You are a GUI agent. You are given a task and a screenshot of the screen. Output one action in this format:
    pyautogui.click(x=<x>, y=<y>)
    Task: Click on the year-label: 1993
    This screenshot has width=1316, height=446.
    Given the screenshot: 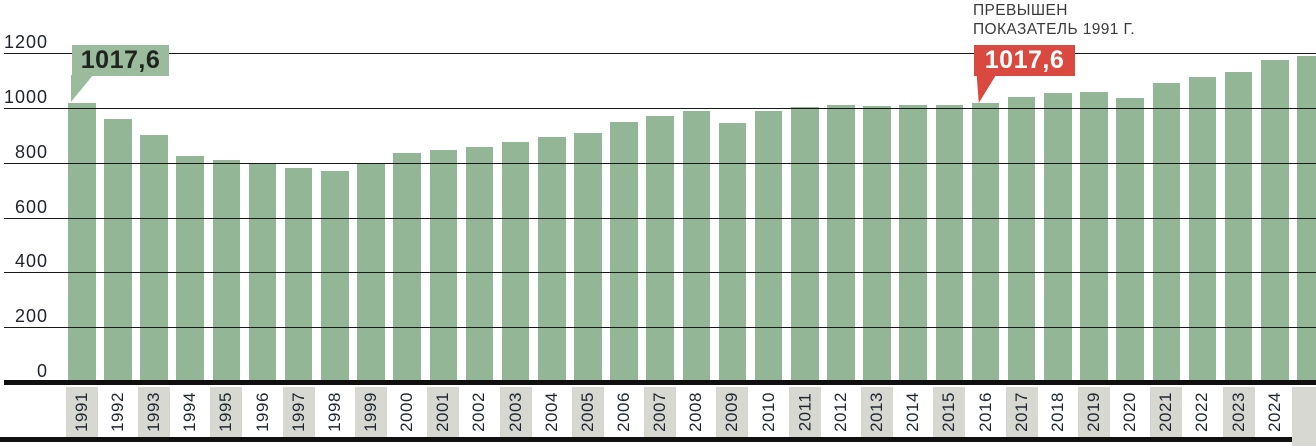 What is the action you would take?
    pyautogui.click(x=154, y=412)
    